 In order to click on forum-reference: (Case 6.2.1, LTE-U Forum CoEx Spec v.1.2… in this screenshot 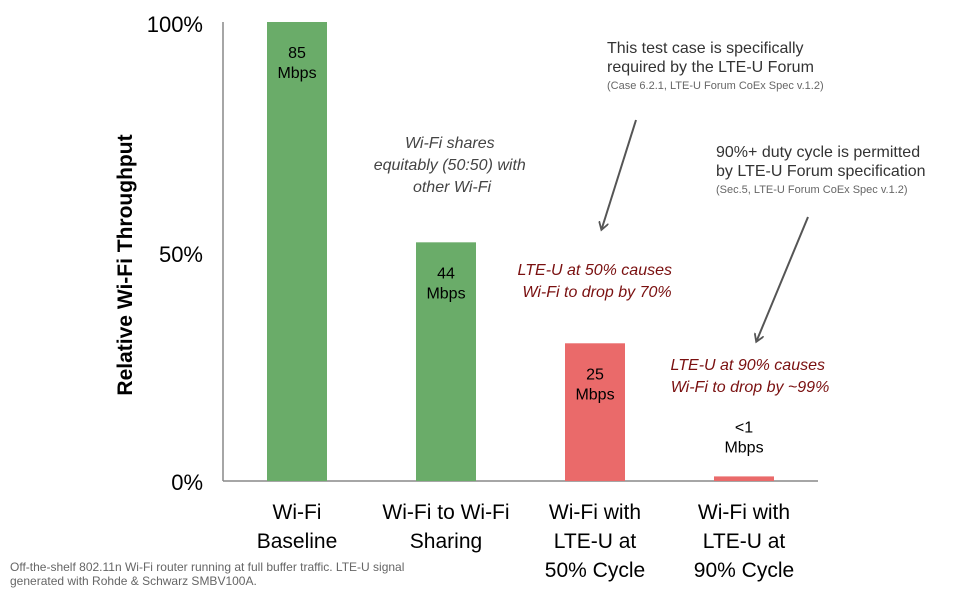, I will do `click(715, 86)`.